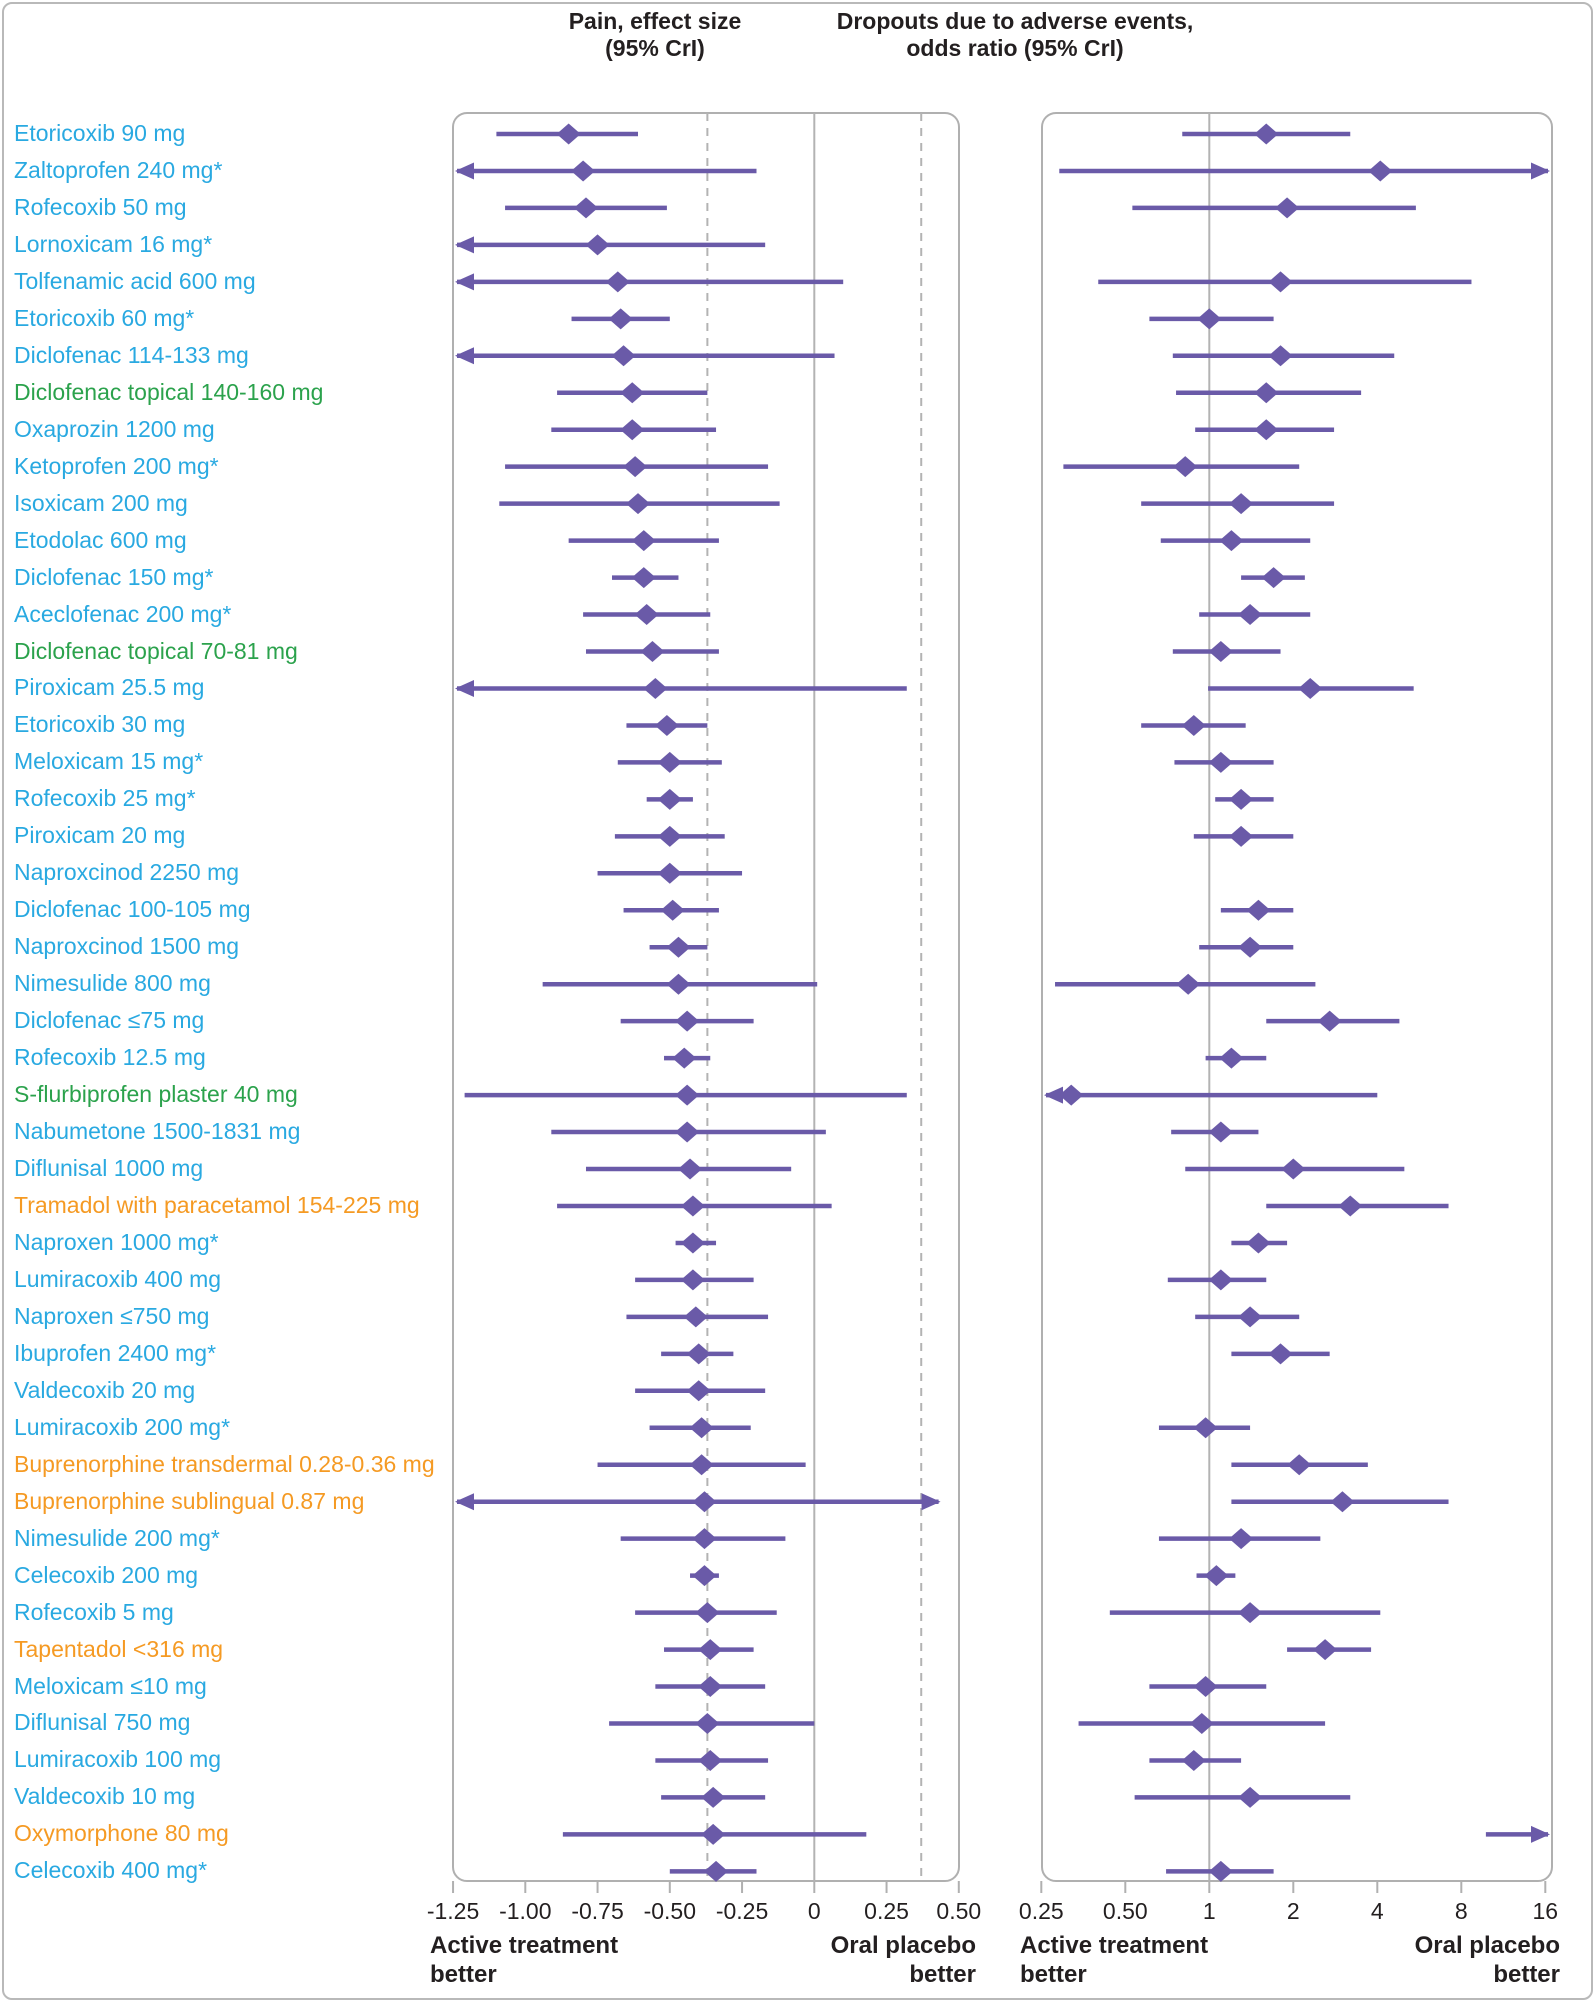 Image resolution: width=1593 pixels, height=2000 pixels. What do you see at coordinates (597, 1911) in the screenshot?
I see `pain-tick-label: -0.75` at bounding box center [597, 1911].